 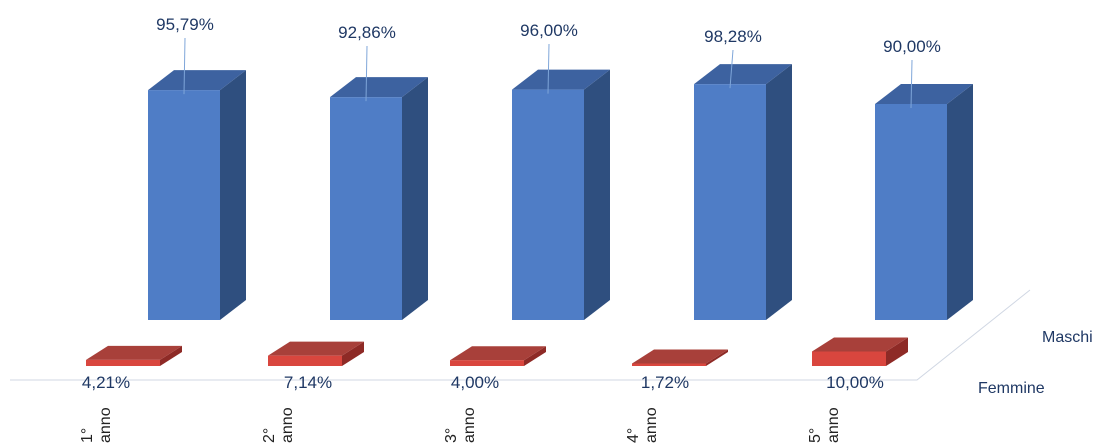 I want to click on femmine-data-label: 10,00%, so click(x=855, y=382).